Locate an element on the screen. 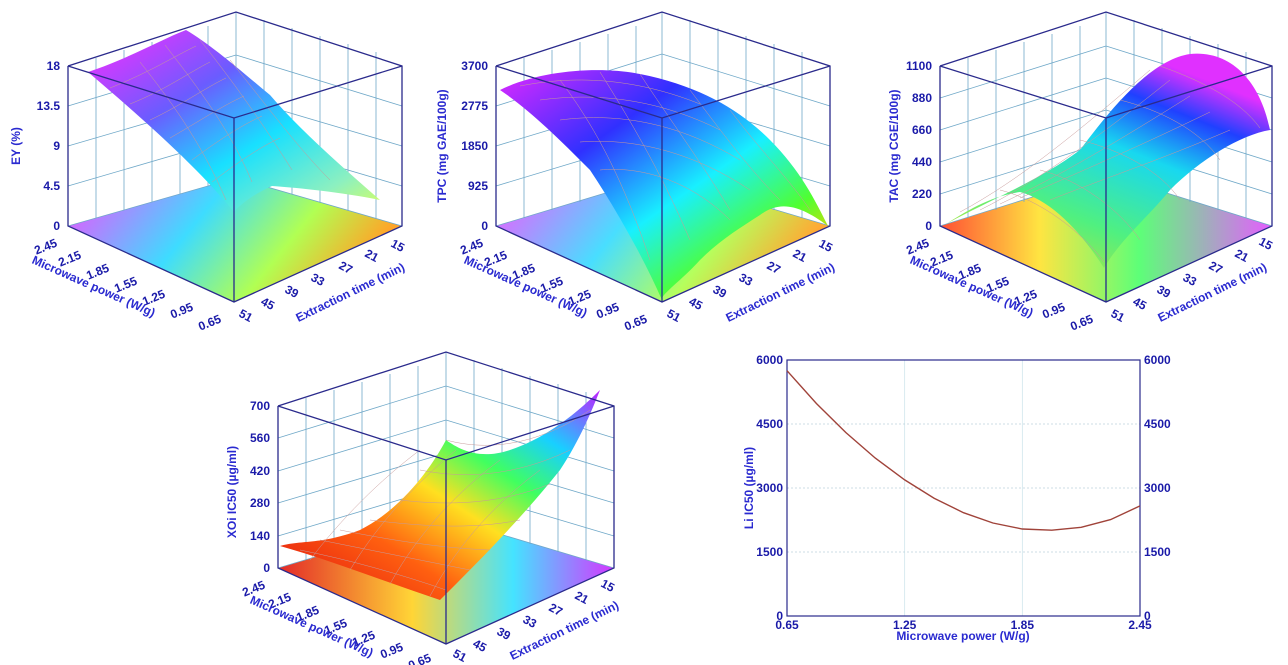 The height and width of the screenshot is (665, 1288). ey-x-tick: 0.65 is located at coordinates (209, 323).